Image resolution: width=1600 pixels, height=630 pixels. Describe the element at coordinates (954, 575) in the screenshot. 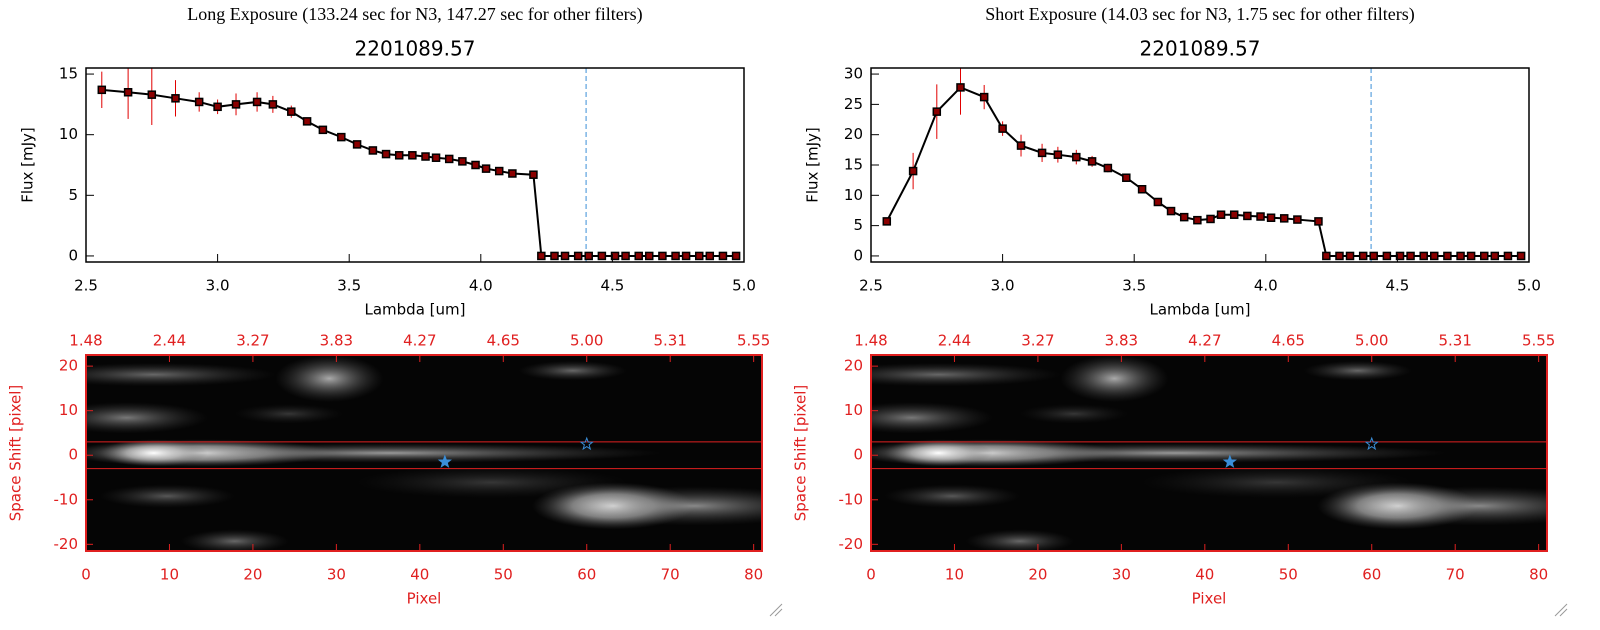

I see `x-tick-label: 10` at that location.